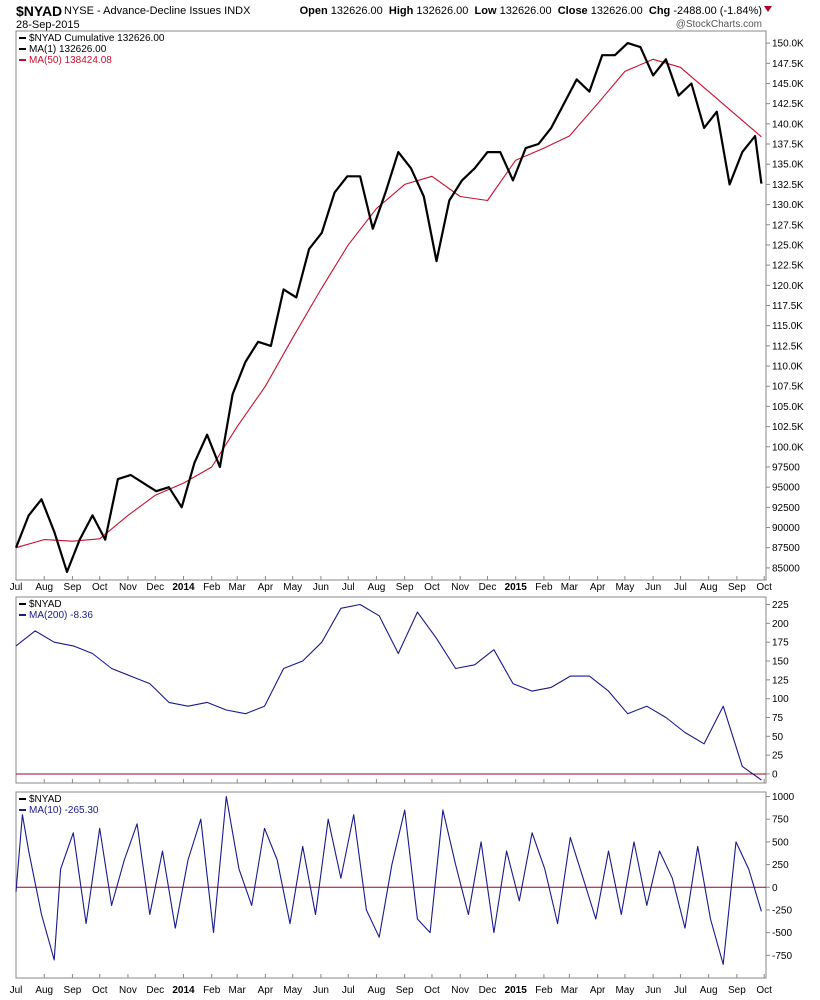  I want to click on high-label: High, so click(401, 11).